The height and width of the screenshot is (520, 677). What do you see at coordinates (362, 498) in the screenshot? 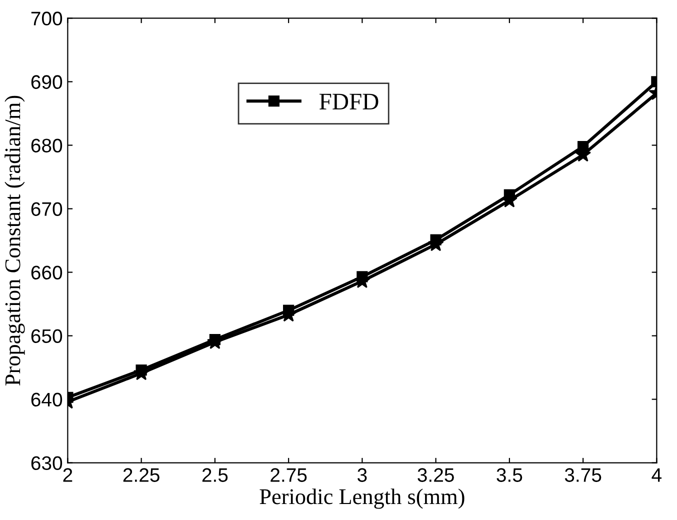
I see `x-axis-title: Periodic Length s(mm)` at bounding box center [362, 498].